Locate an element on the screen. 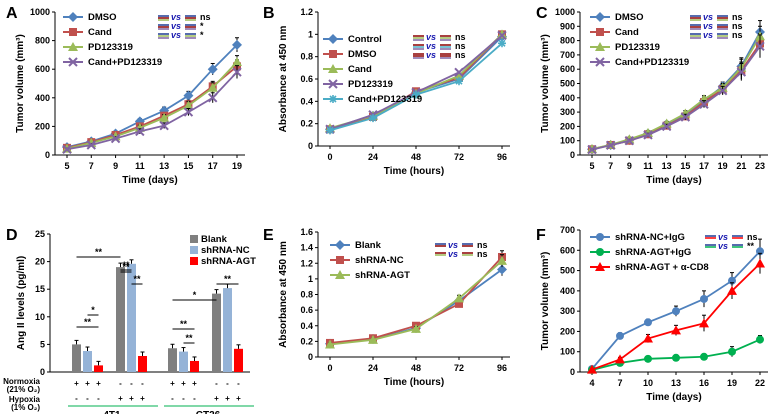 This screenshot has height=414, width=778. series-cand-pd123319 is located at coordinates (152, 109).